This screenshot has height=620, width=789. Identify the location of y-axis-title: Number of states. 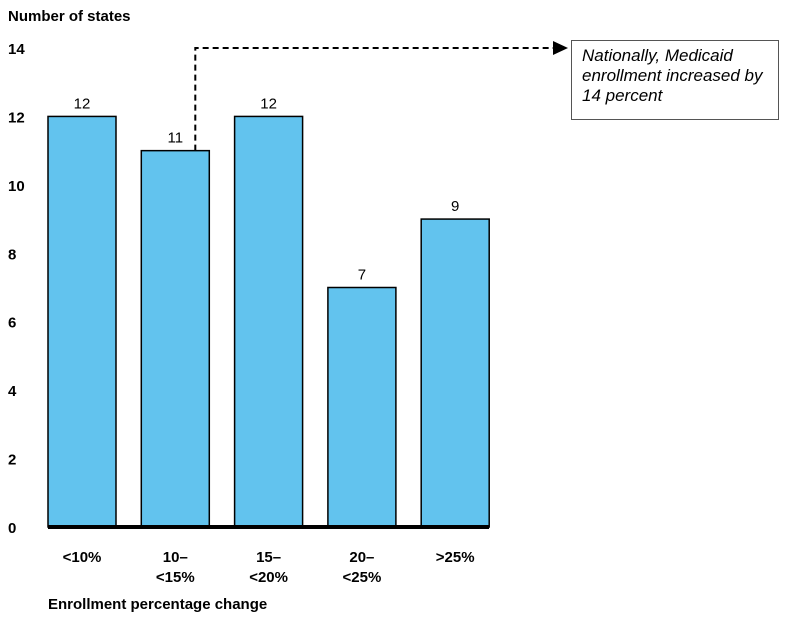
(69, 16).